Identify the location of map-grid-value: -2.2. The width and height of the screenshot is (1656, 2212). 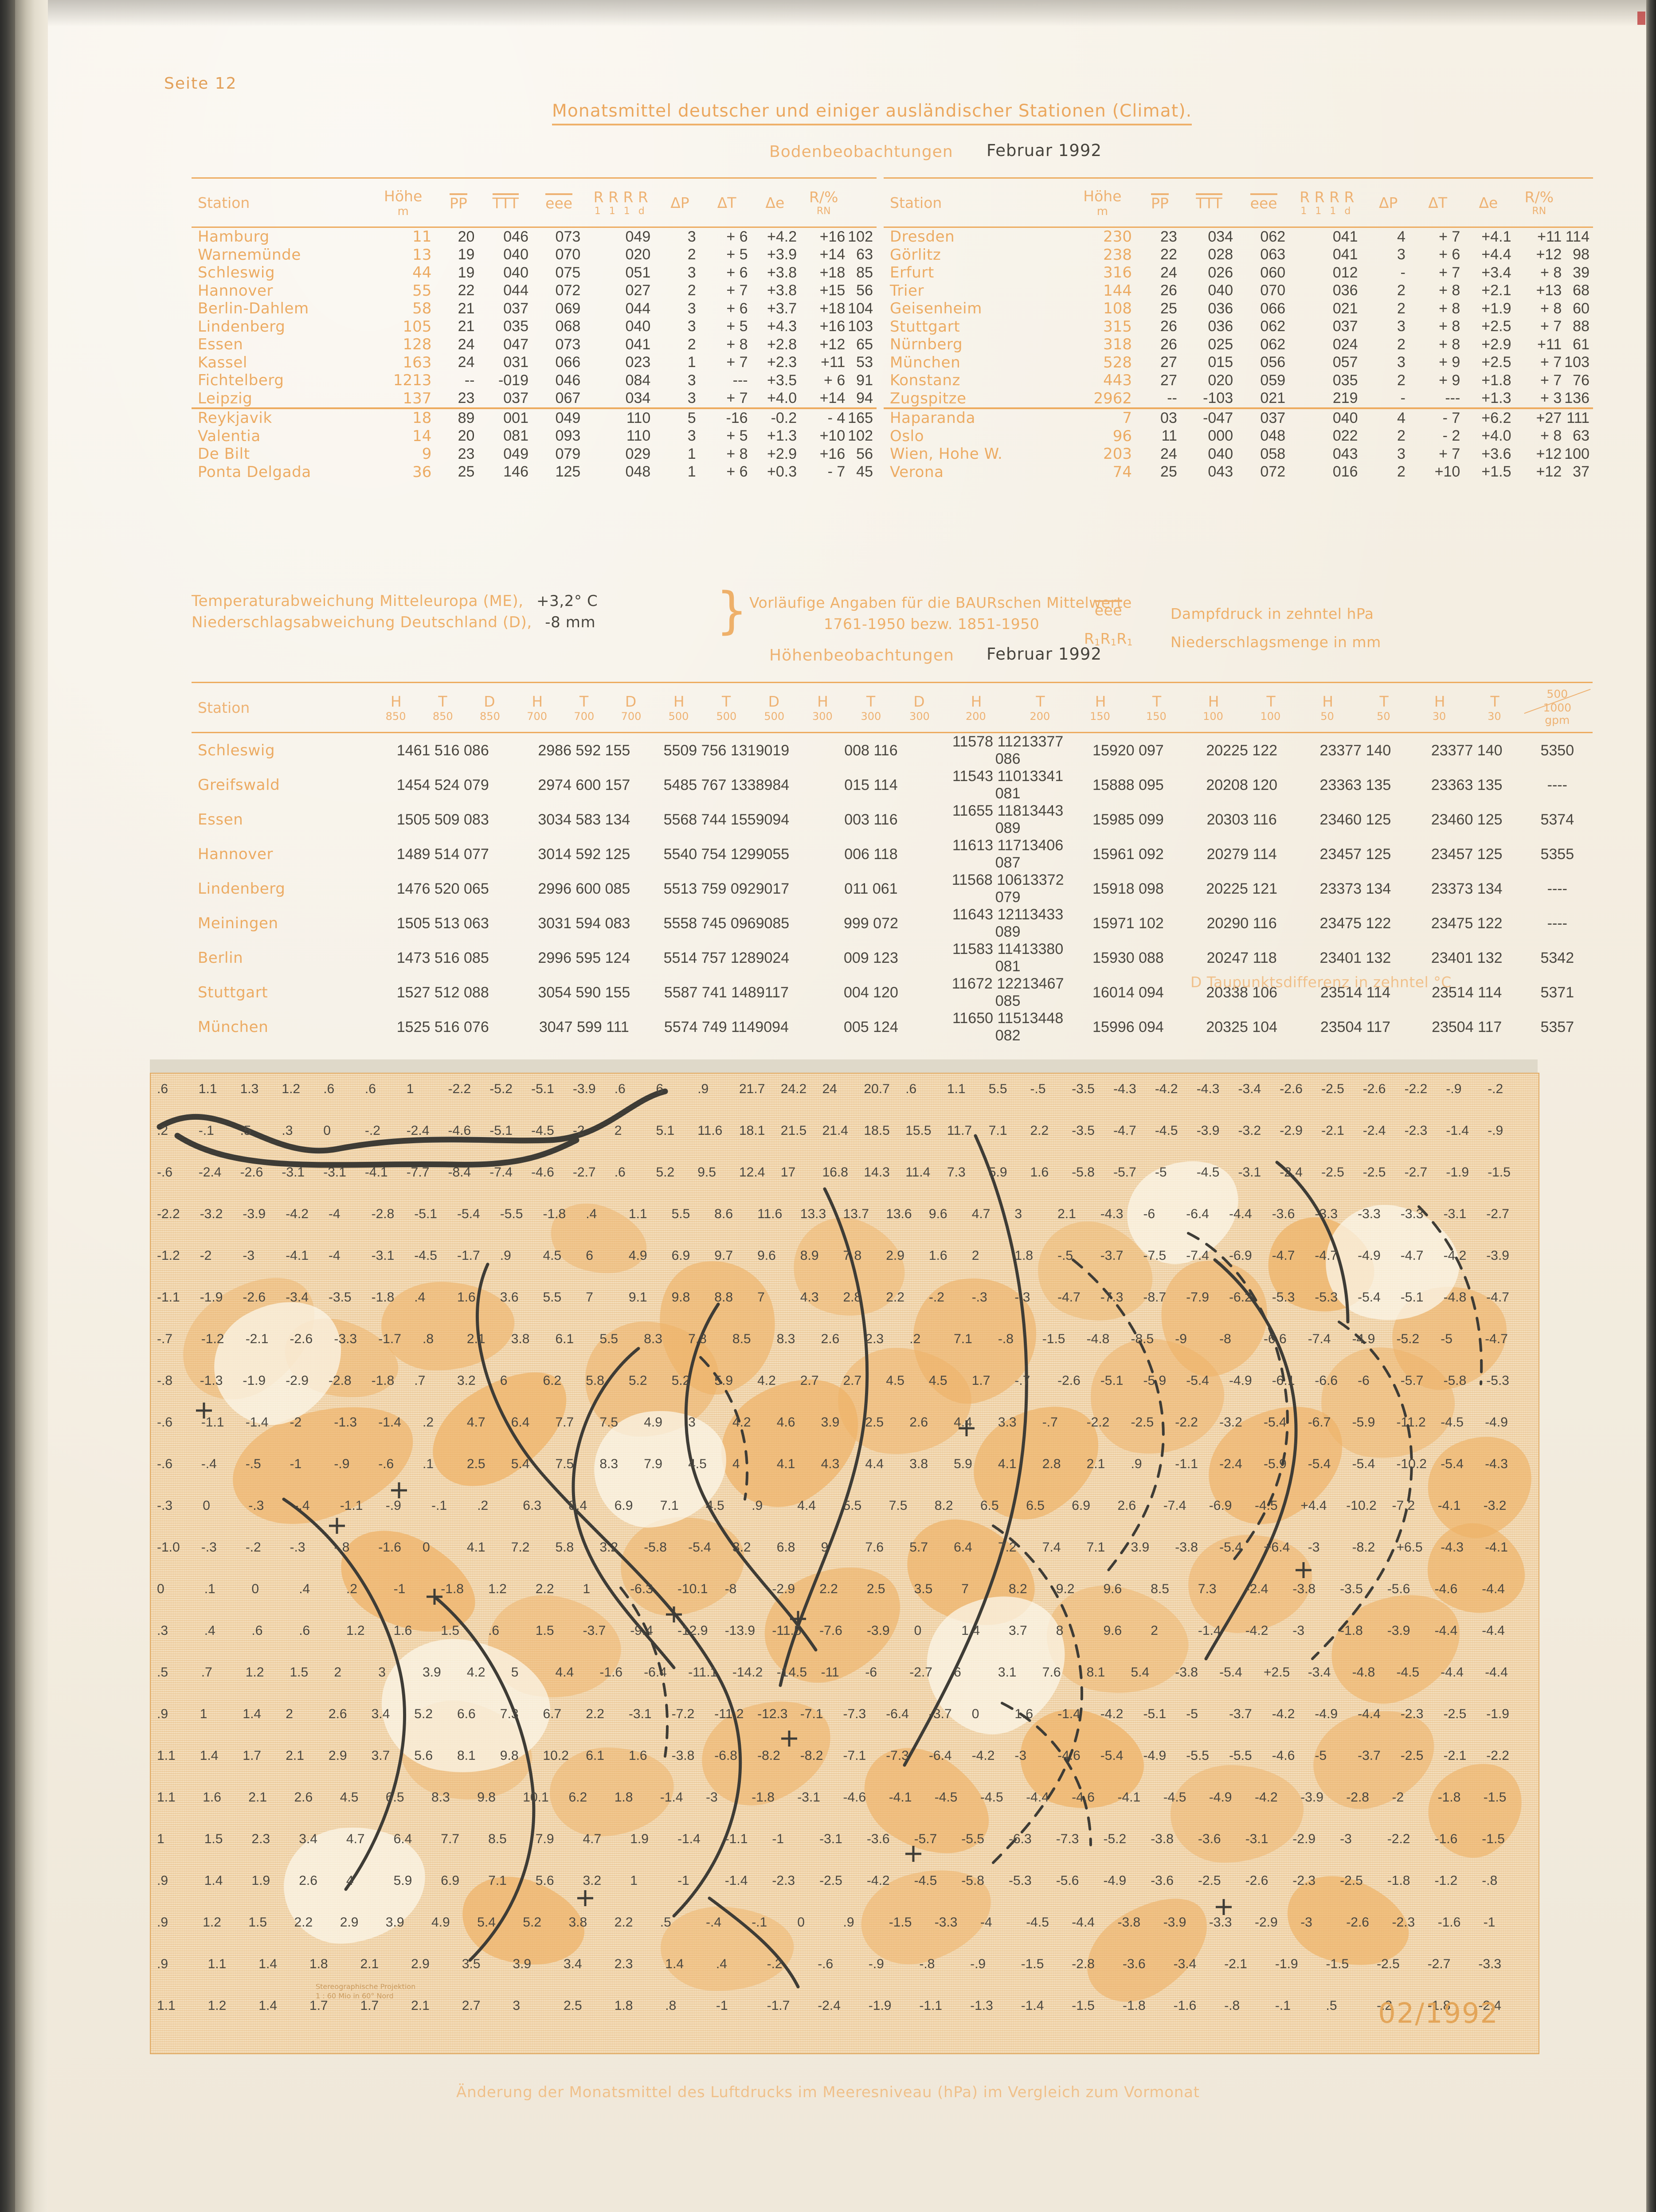
(1186, 1422).